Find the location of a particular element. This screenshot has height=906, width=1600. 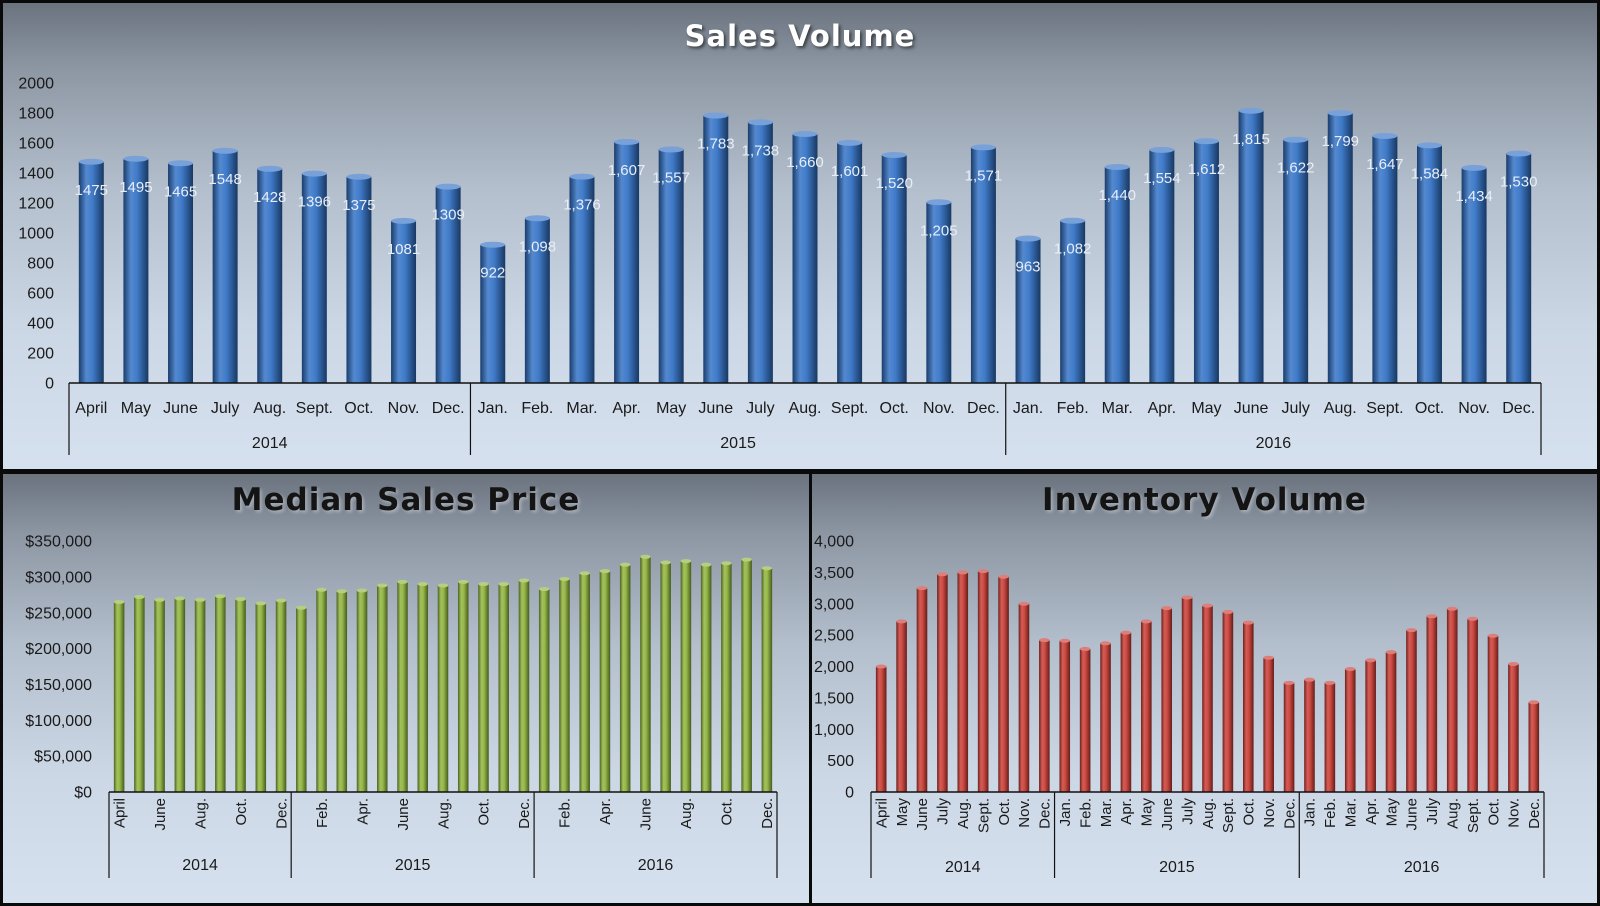

sales-x-tick-label: May is located at coordinates (671, 408).